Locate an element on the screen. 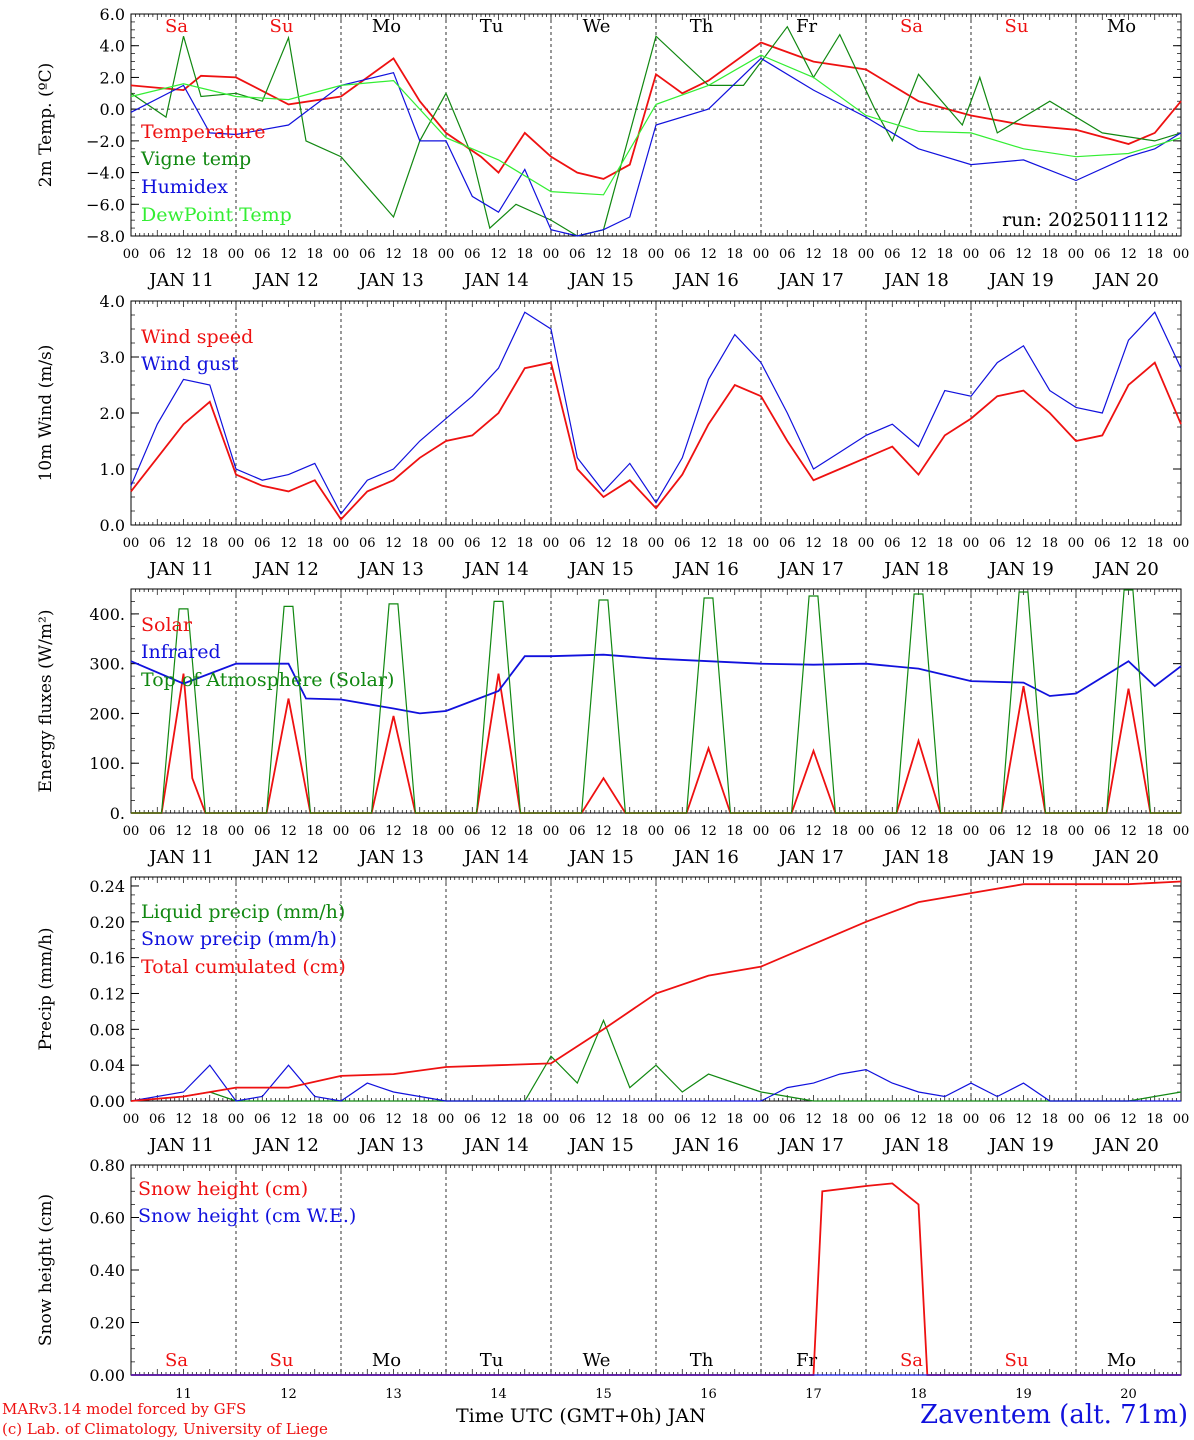 The height and width of the screenshot is (1440, 1194). weekday-label: Tu is located at coordinates (492, 26).